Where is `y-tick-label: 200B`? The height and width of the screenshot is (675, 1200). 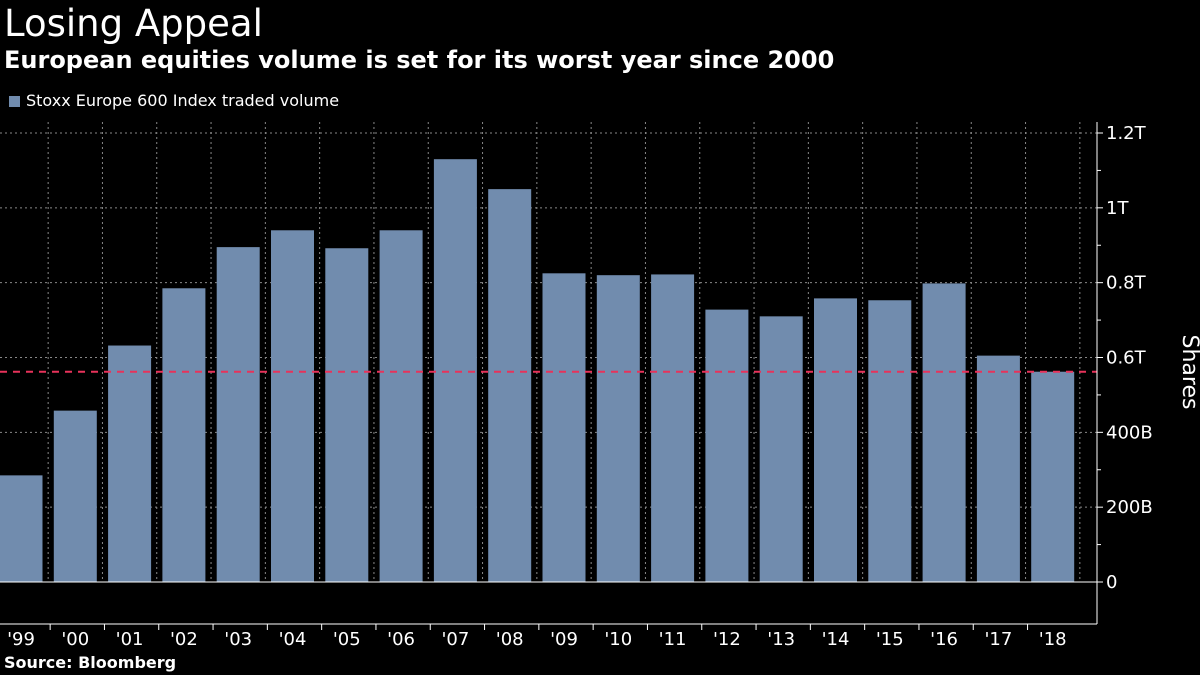 y-tick-label: 200B is located at coordinates (1129, 507).